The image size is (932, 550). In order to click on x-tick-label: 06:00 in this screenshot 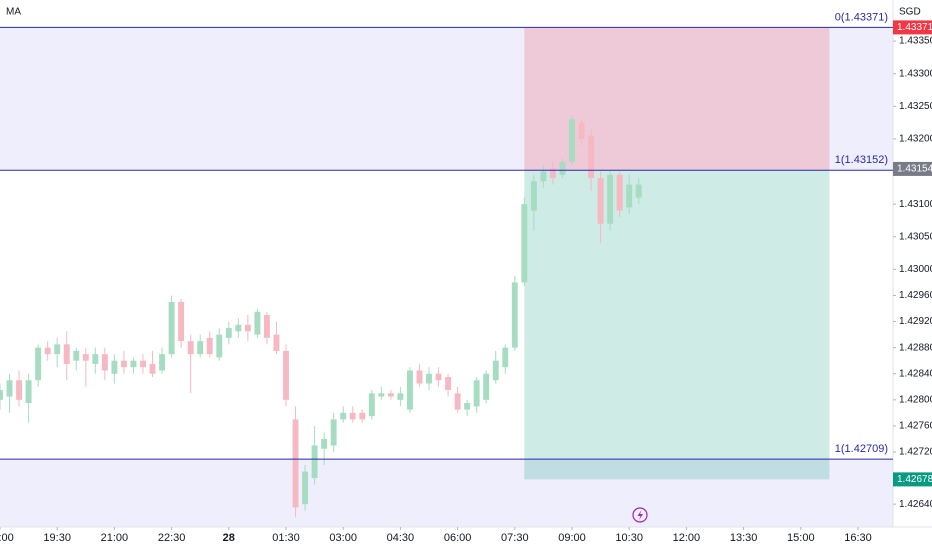, I will do `click(458, 538)`.